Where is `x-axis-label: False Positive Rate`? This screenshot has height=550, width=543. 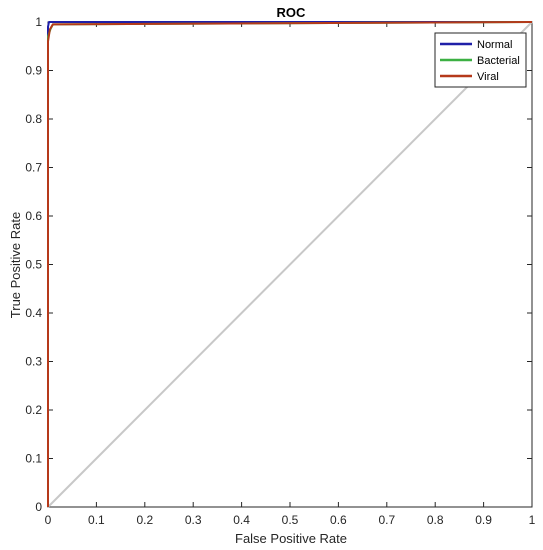
x-axis-label: False Positive Rate is located at coordinates (291, 538).